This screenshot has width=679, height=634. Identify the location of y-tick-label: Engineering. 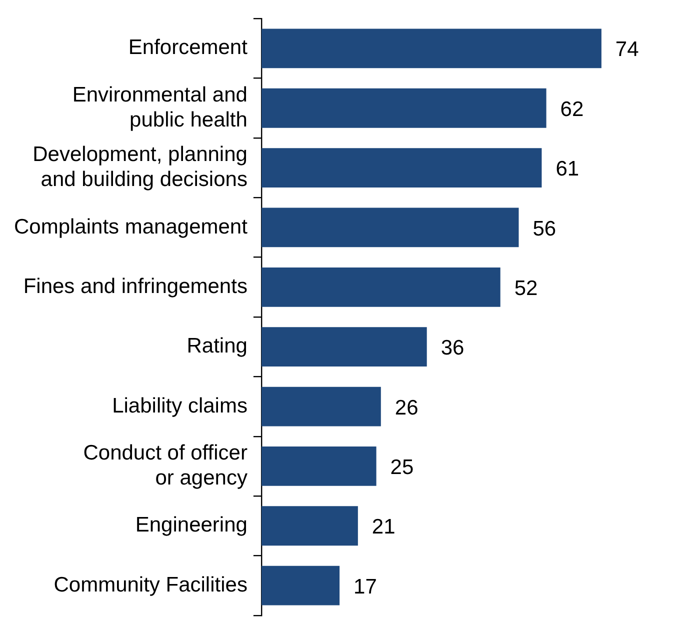
(191, 525).